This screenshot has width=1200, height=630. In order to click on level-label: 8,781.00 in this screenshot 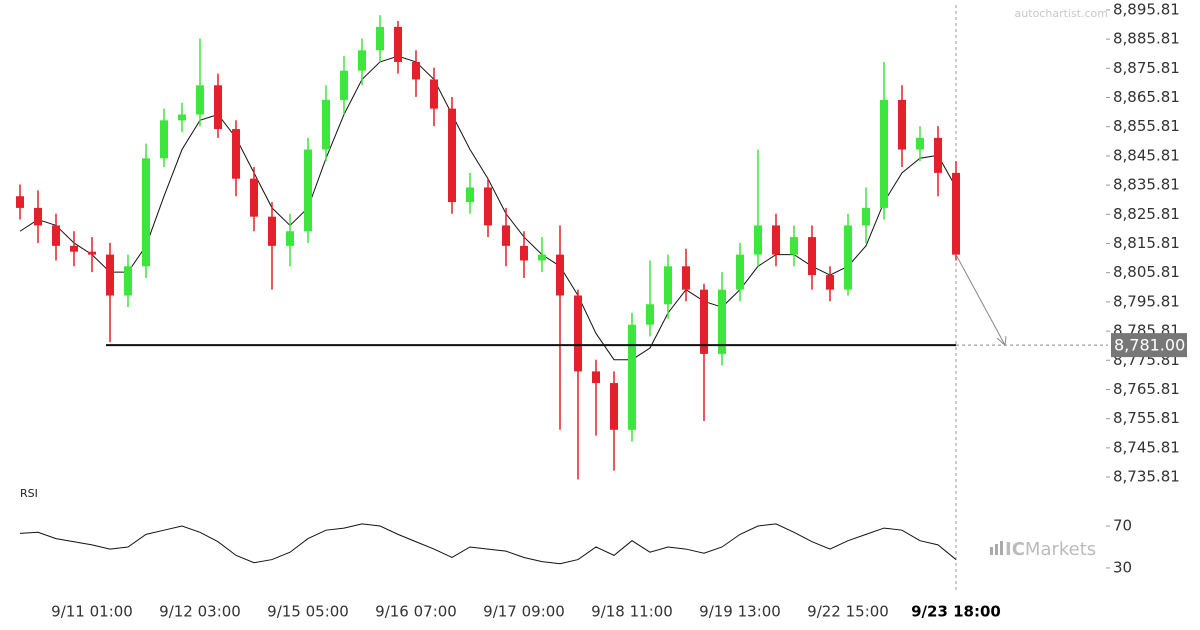, I will do `click(1149, 345)`.